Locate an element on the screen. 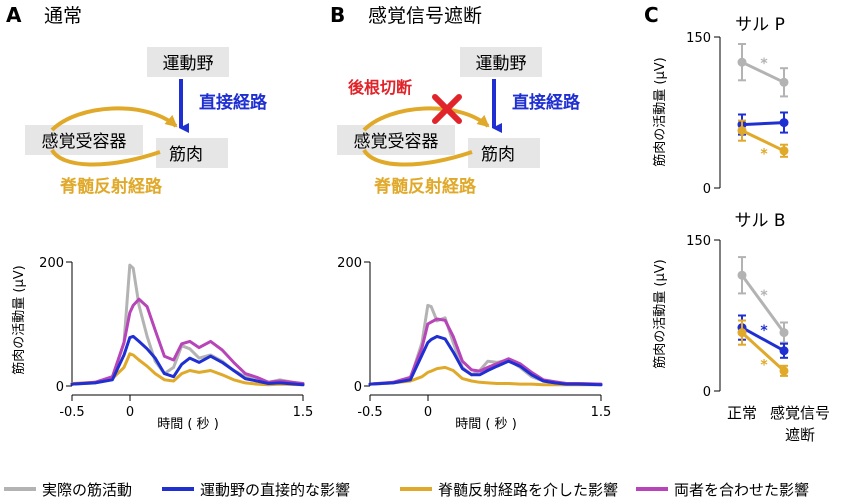 The height and width of the screenshot is (504, 860). plot-b: 200 0 -0.5 0 1.5 時間 ( 秒 ) is located at coordinates (474, 344).